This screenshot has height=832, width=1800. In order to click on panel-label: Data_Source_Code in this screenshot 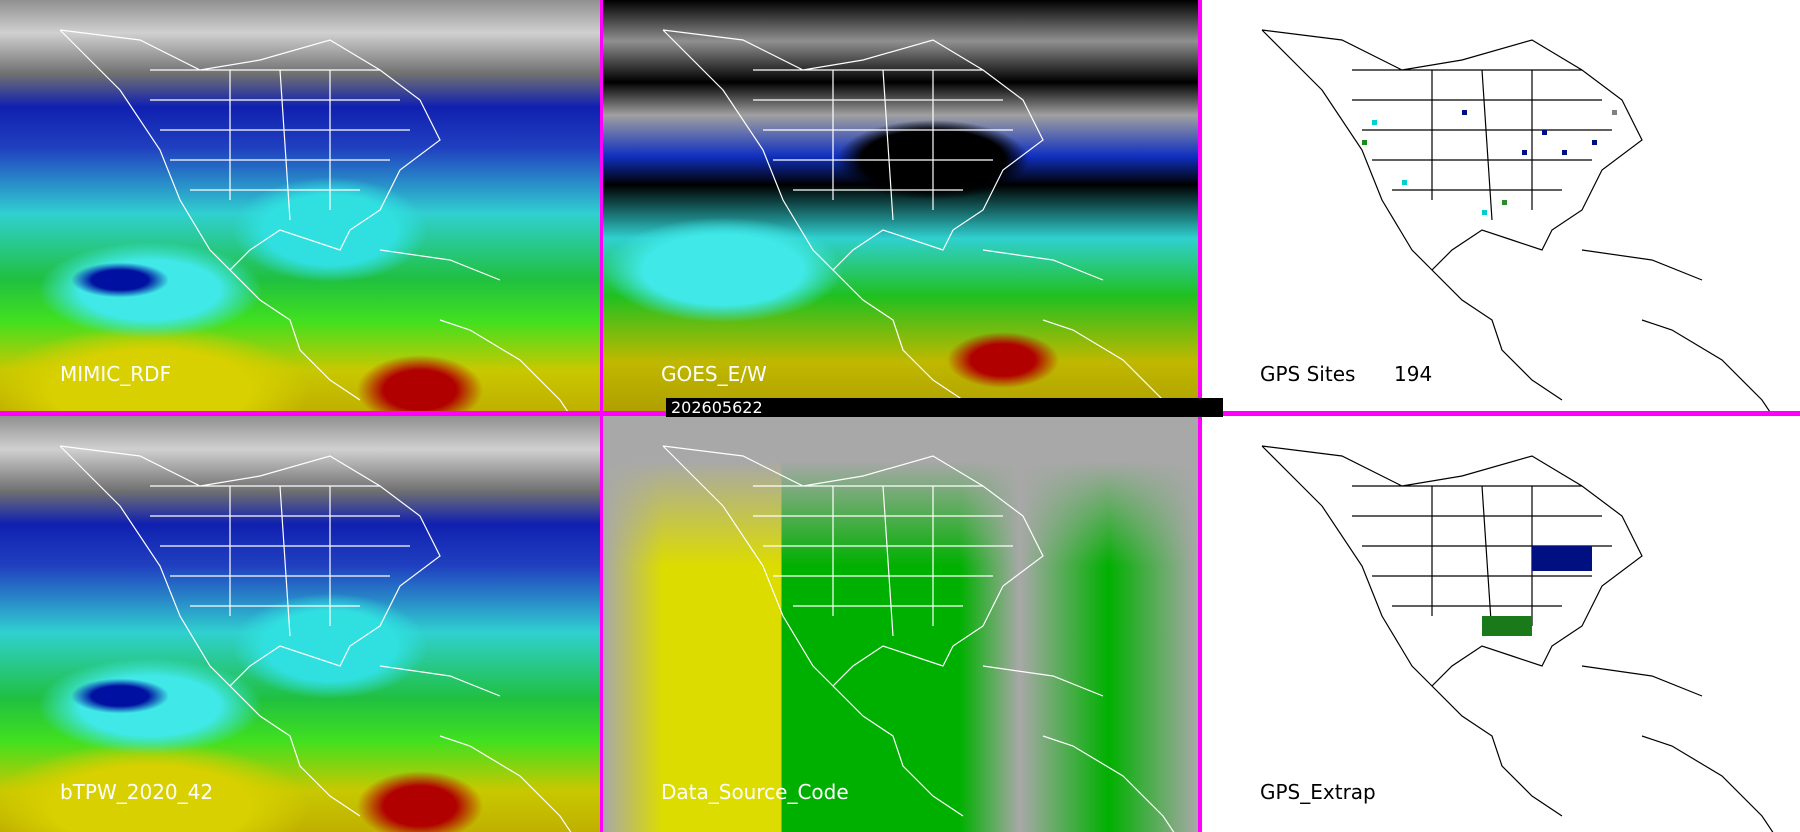, I will do `click(755, 792)`.